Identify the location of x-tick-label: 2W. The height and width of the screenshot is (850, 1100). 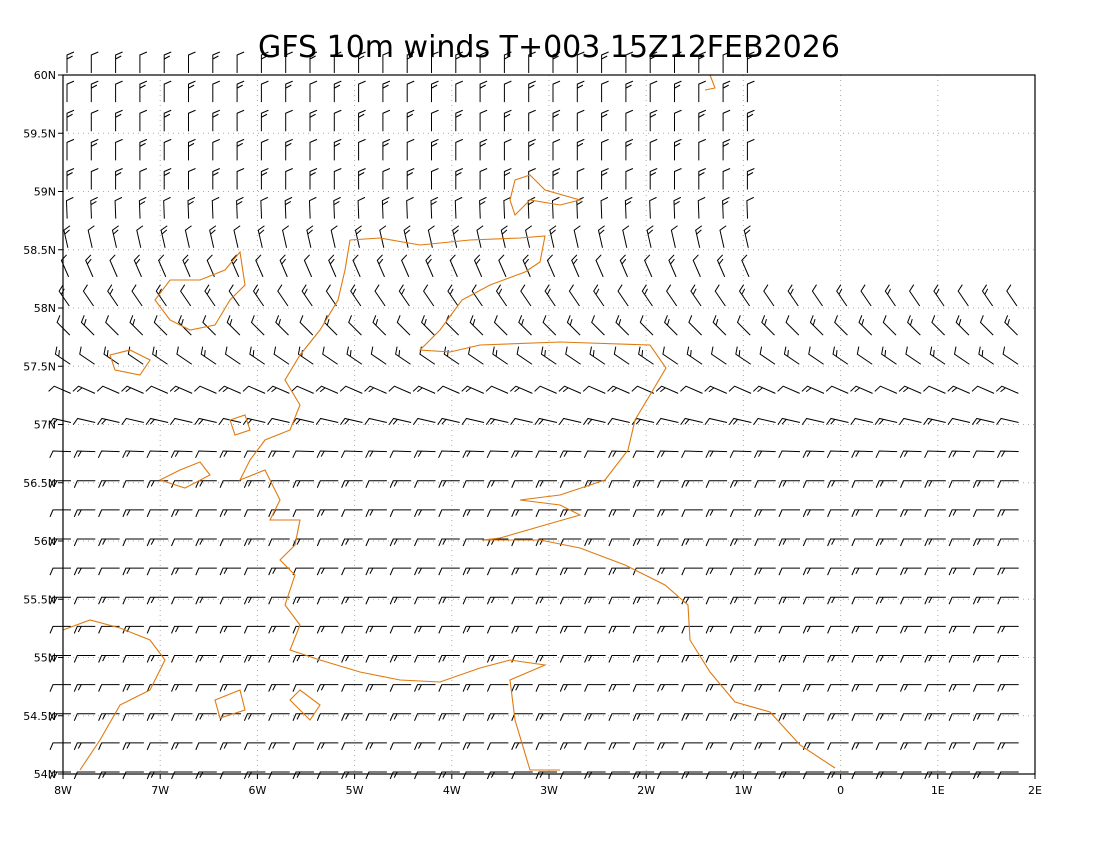
(646, 790).